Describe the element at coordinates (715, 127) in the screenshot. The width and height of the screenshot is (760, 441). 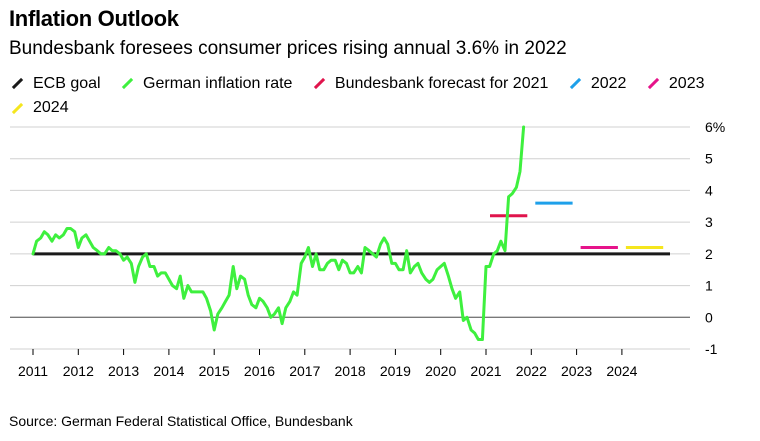
I see `y-tick-label: 6%` at that location.